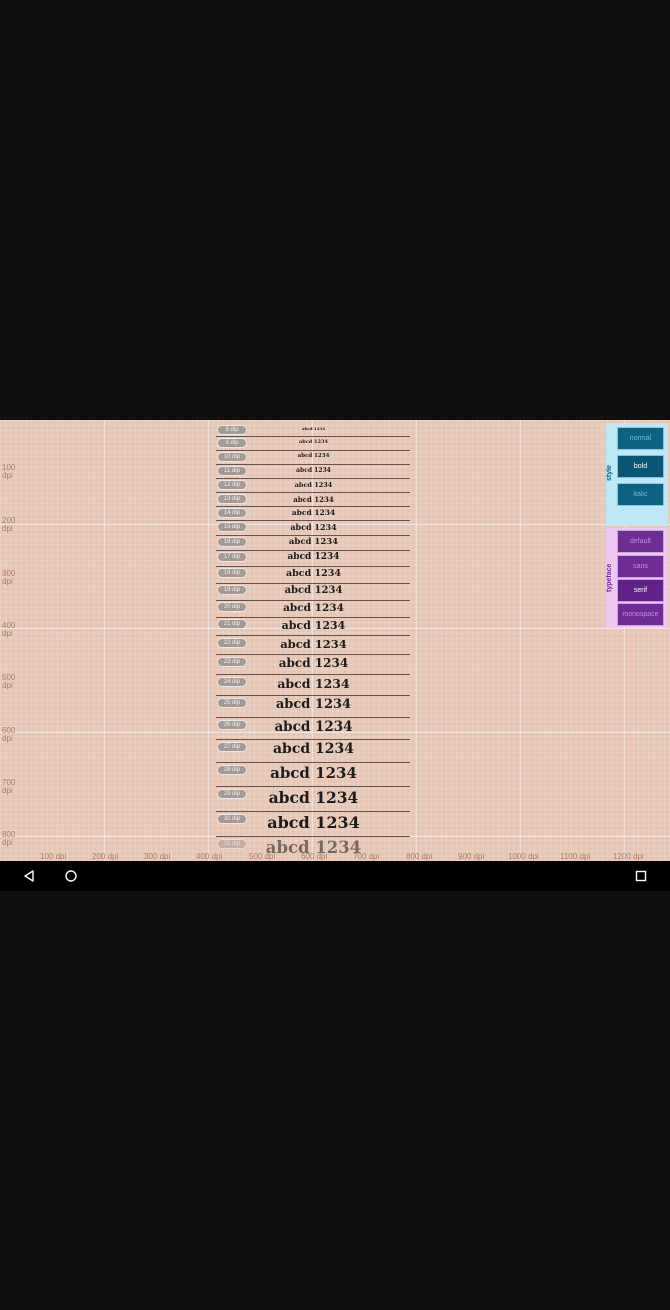 The height and width of the screenshot is (1310, 670). I want to click on dip-label: 10 dip, so click(232, 457).